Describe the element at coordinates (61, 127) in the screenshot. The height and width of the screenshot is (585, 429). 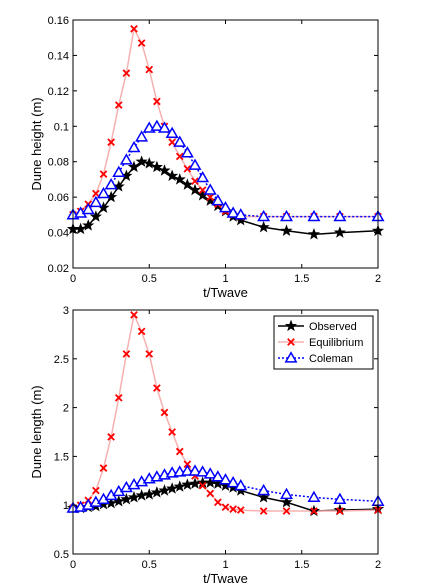
I see `y-tick-label-height: 0.1` at that location.